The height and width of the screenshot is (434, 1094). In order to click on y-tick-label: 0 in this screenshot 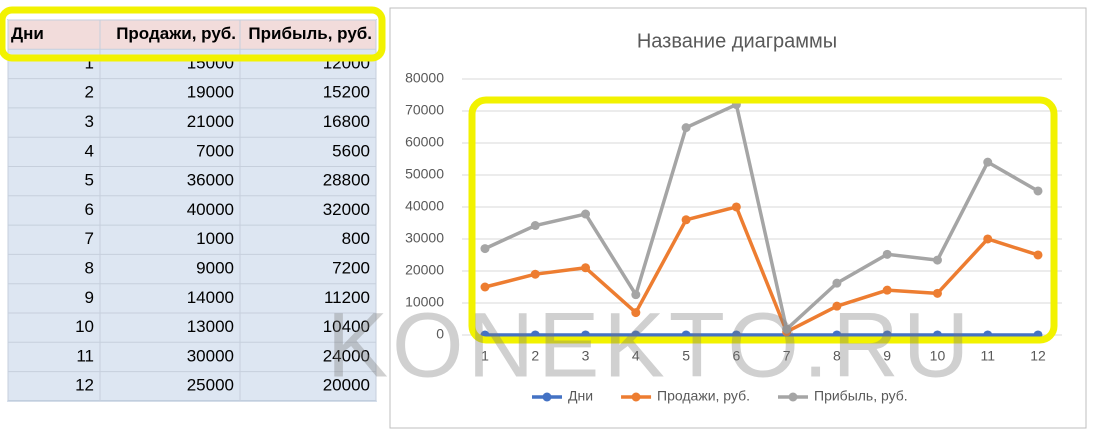, I will do `click(440, 334)`.